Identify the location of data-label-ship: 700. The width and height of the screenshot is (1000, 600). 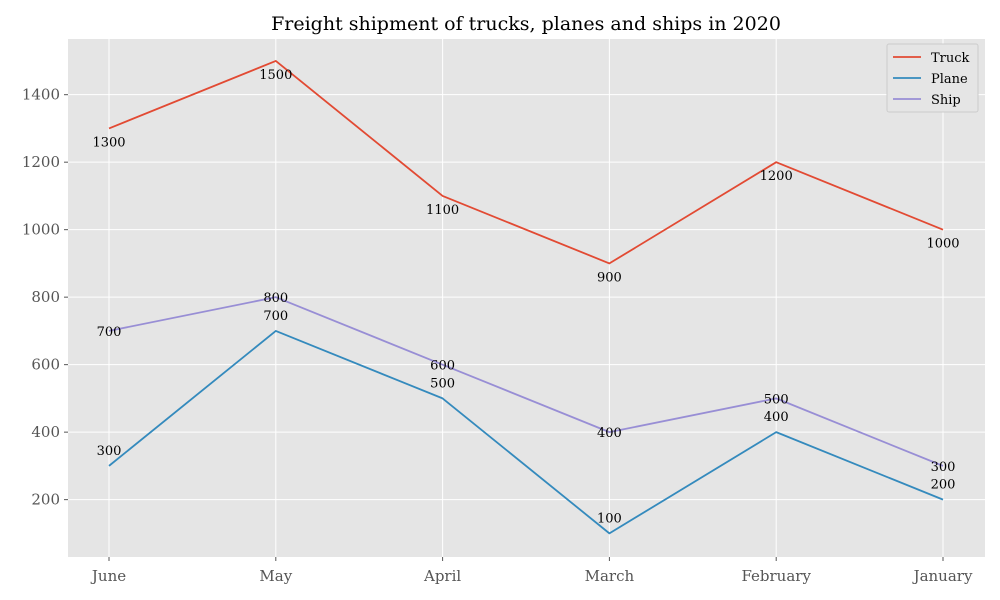
(109, 332).